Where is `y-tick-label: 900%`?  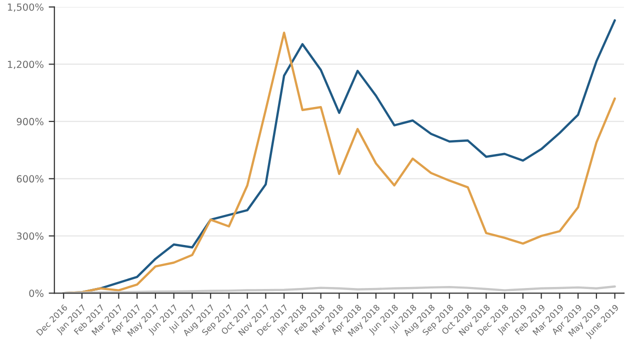 y-tick-label: 900% is located at coordinates (30, 122).